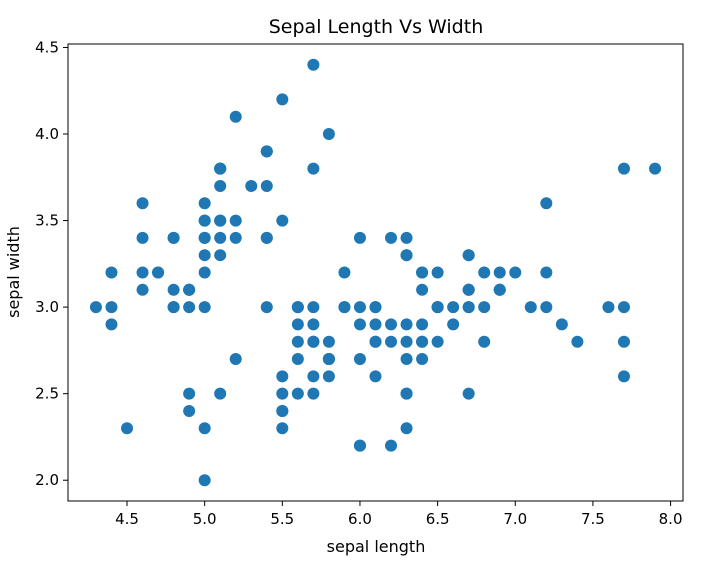 This screenshot has height=564, width=717. I want to click on y-axis-label: sepal width, so click(13, 272).